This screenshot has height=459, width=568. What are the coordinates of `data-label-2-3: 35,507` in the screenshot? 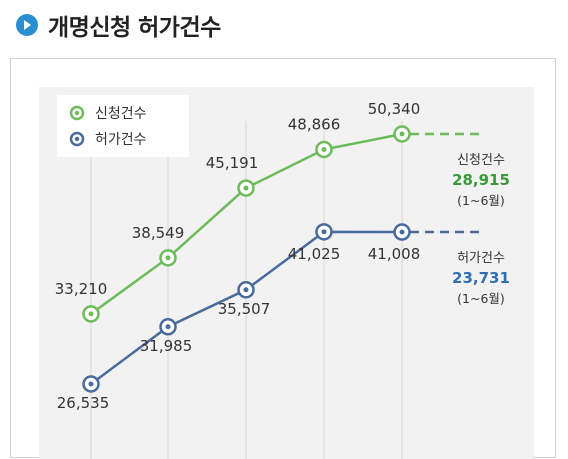 It's located at (244, 309).